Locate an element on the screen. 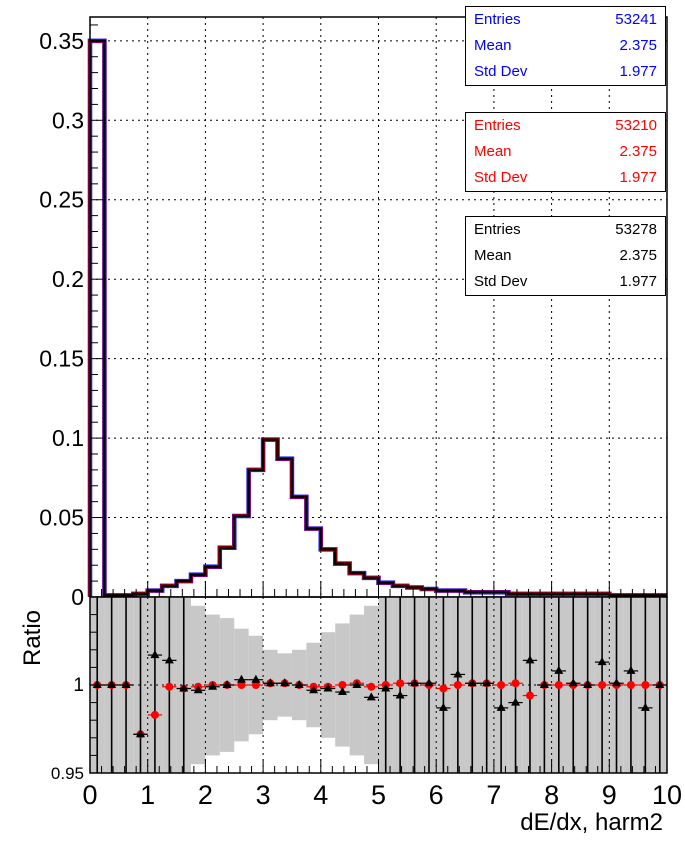  ratio-points is located at coordinates (378, 694).